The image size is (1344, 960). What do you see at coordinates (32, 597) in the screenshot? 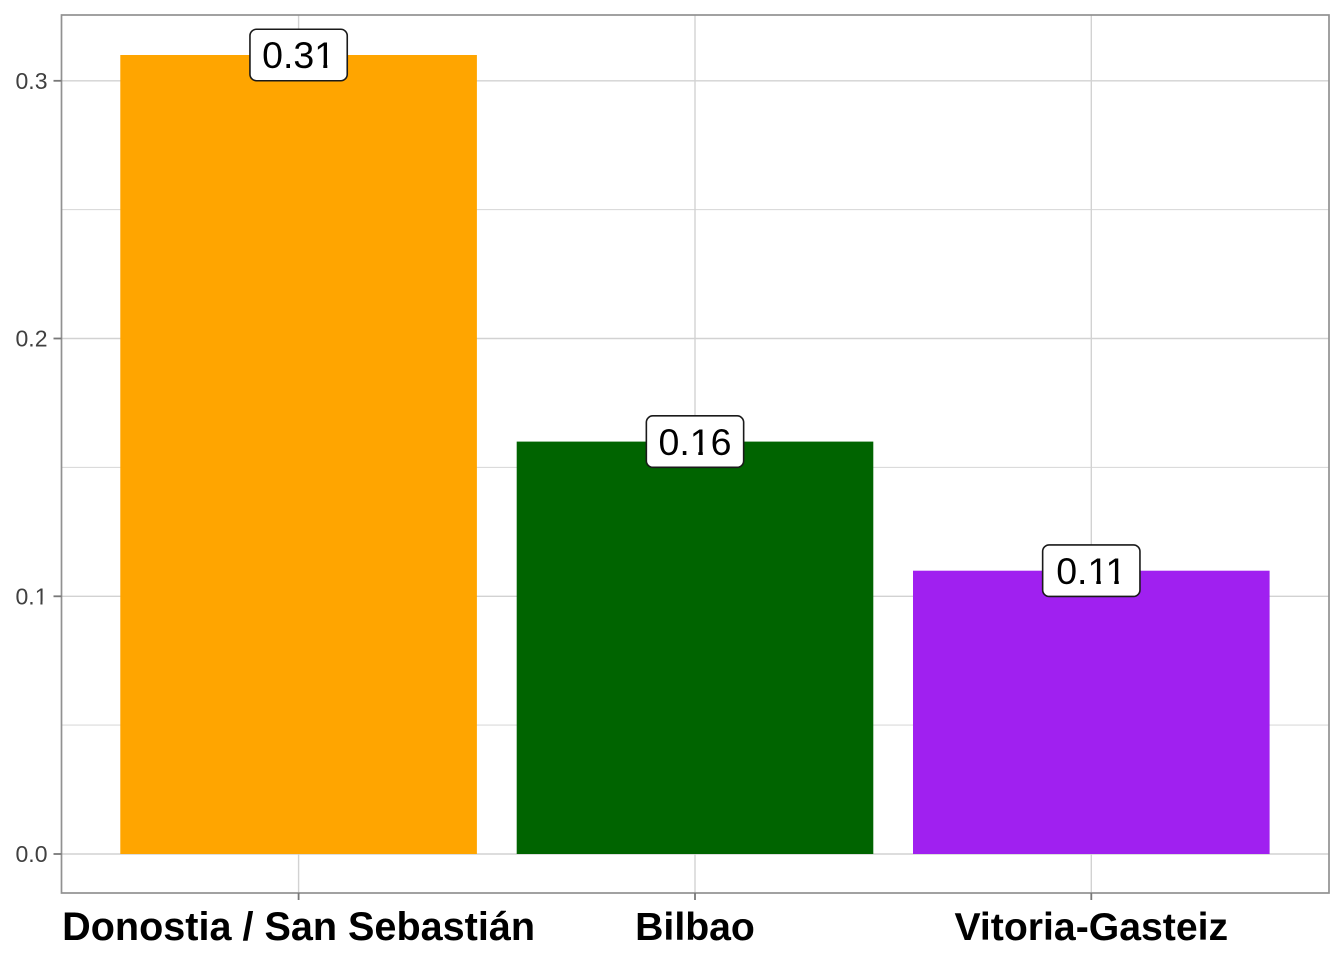
I see `svg-text: 0.1` at bounding box center [32, 597].